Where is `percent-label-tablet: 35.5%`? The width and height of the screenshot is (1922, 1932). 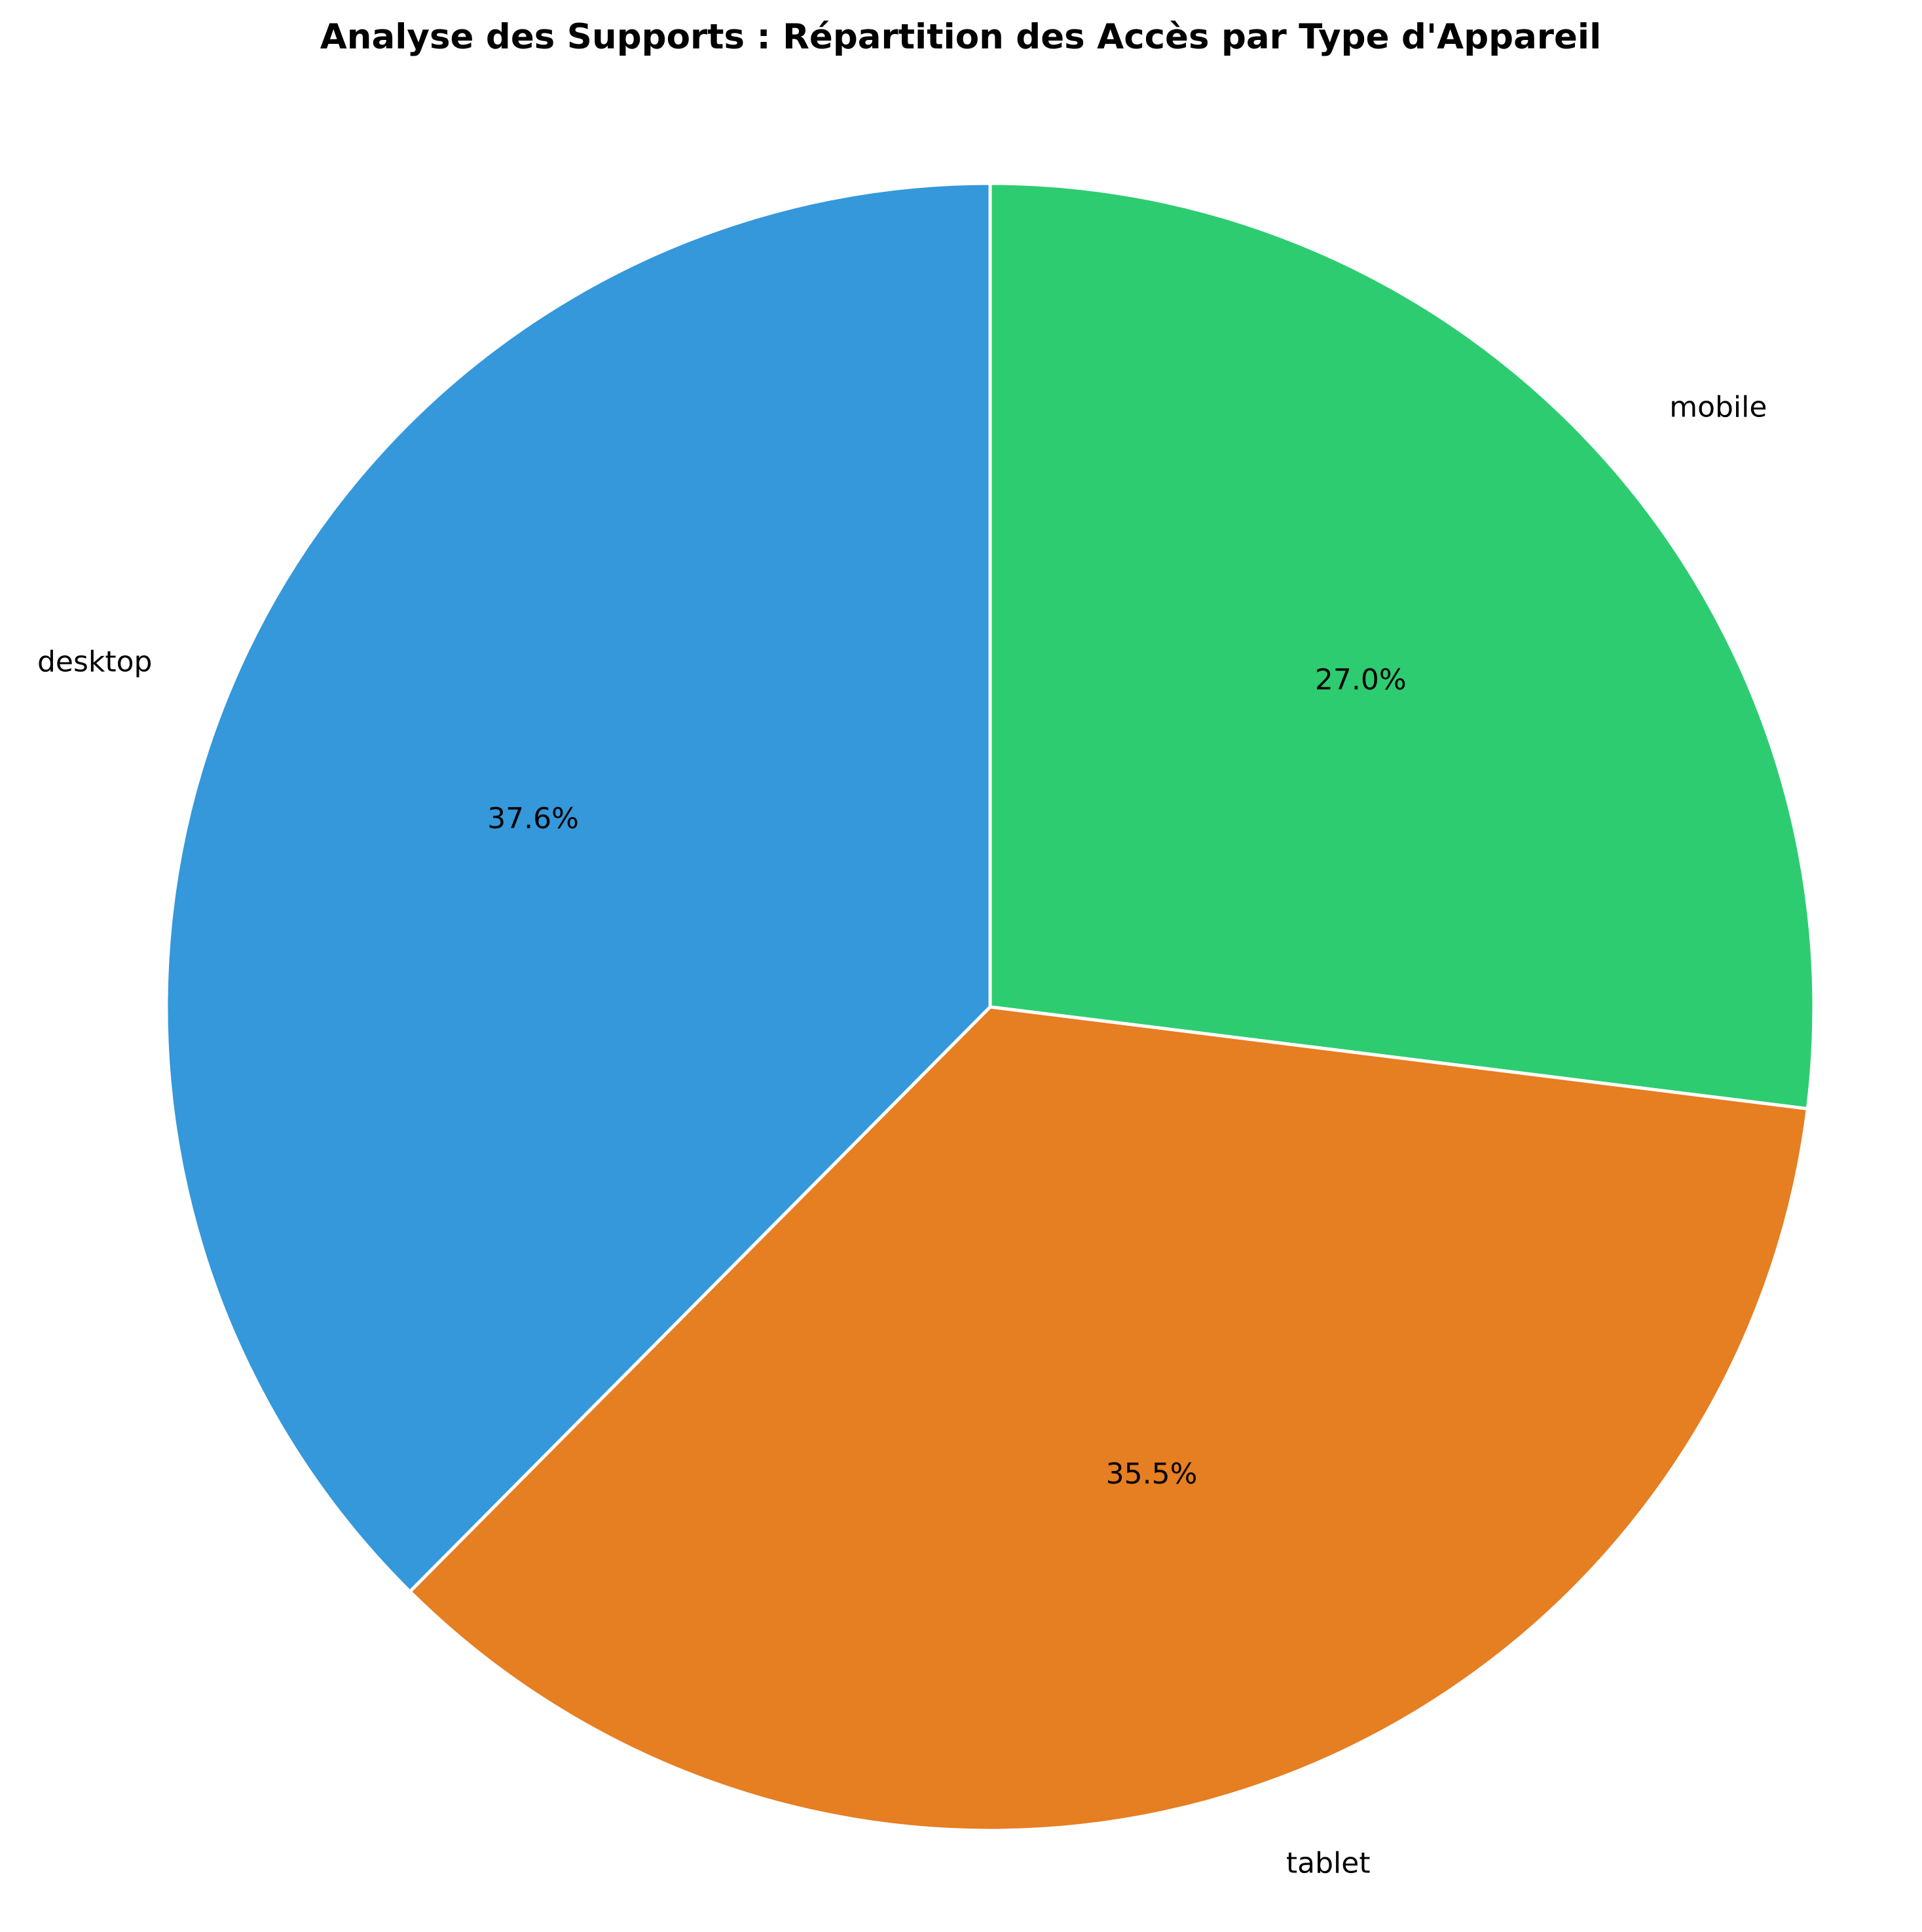 percent-label-tablet: 35.5% is located at coordinates (1152, 1474).